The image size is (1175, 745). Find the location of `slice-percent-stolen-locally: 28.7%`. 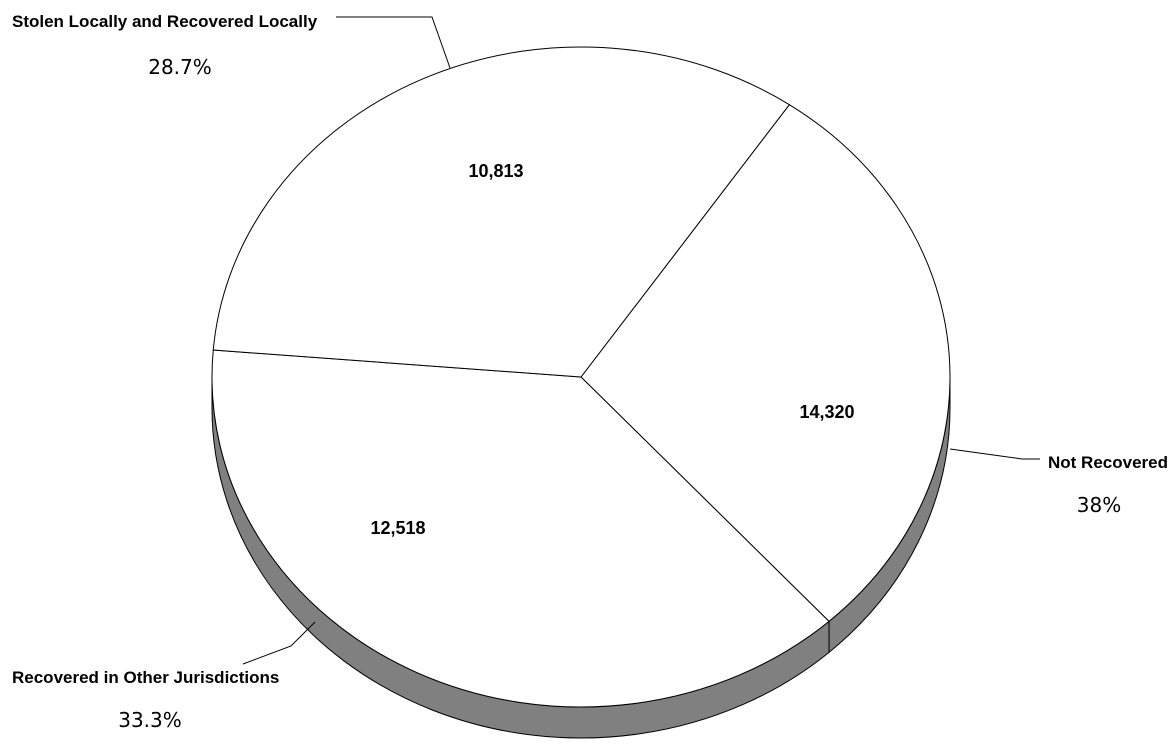

slice-percent-stolen-locally: 28.7% is located at coordinates (180, 67).